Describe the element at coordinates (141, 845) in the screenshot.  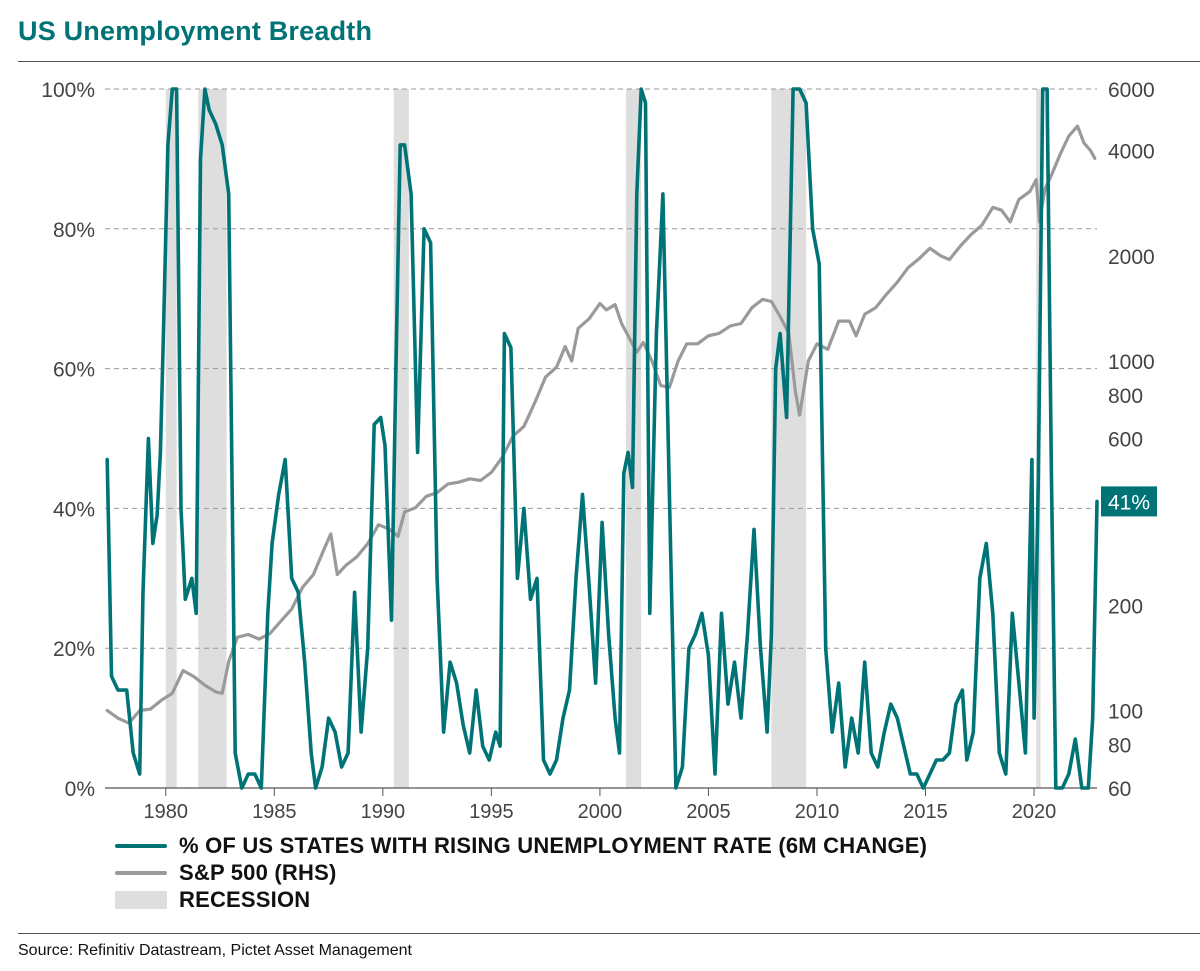
I see `legend-swatch-states` at that location.